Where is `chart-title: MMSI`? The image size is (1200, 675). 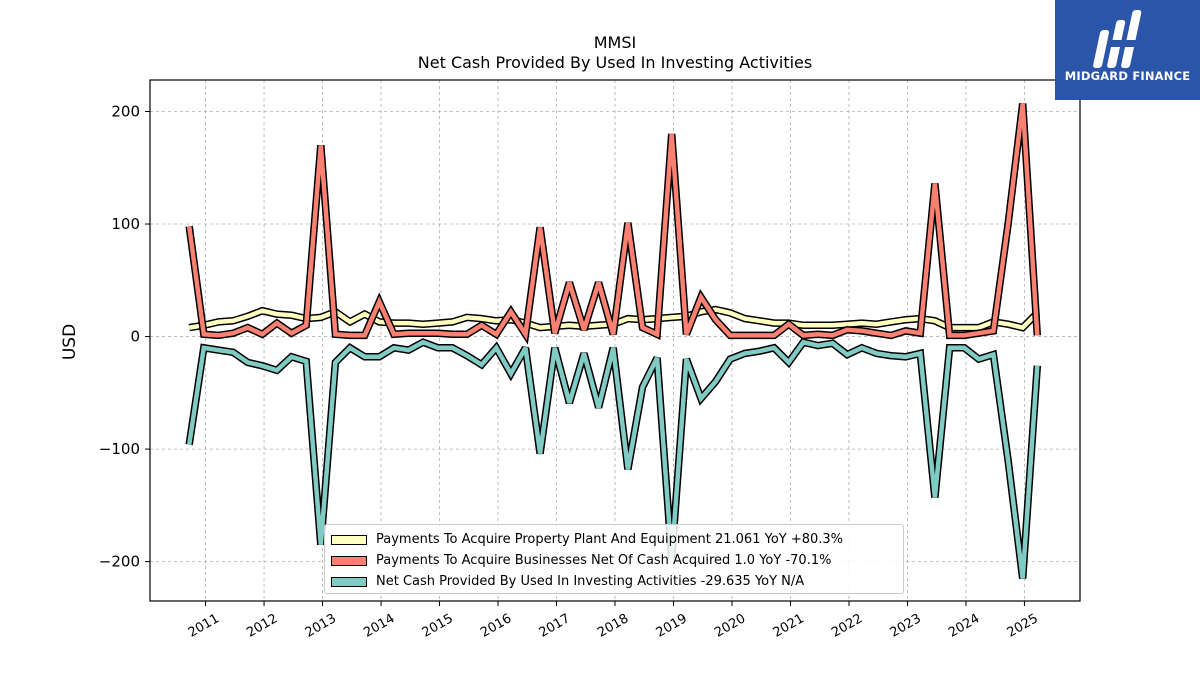 chart-title: MMSI is located at coordinates (615, 42).